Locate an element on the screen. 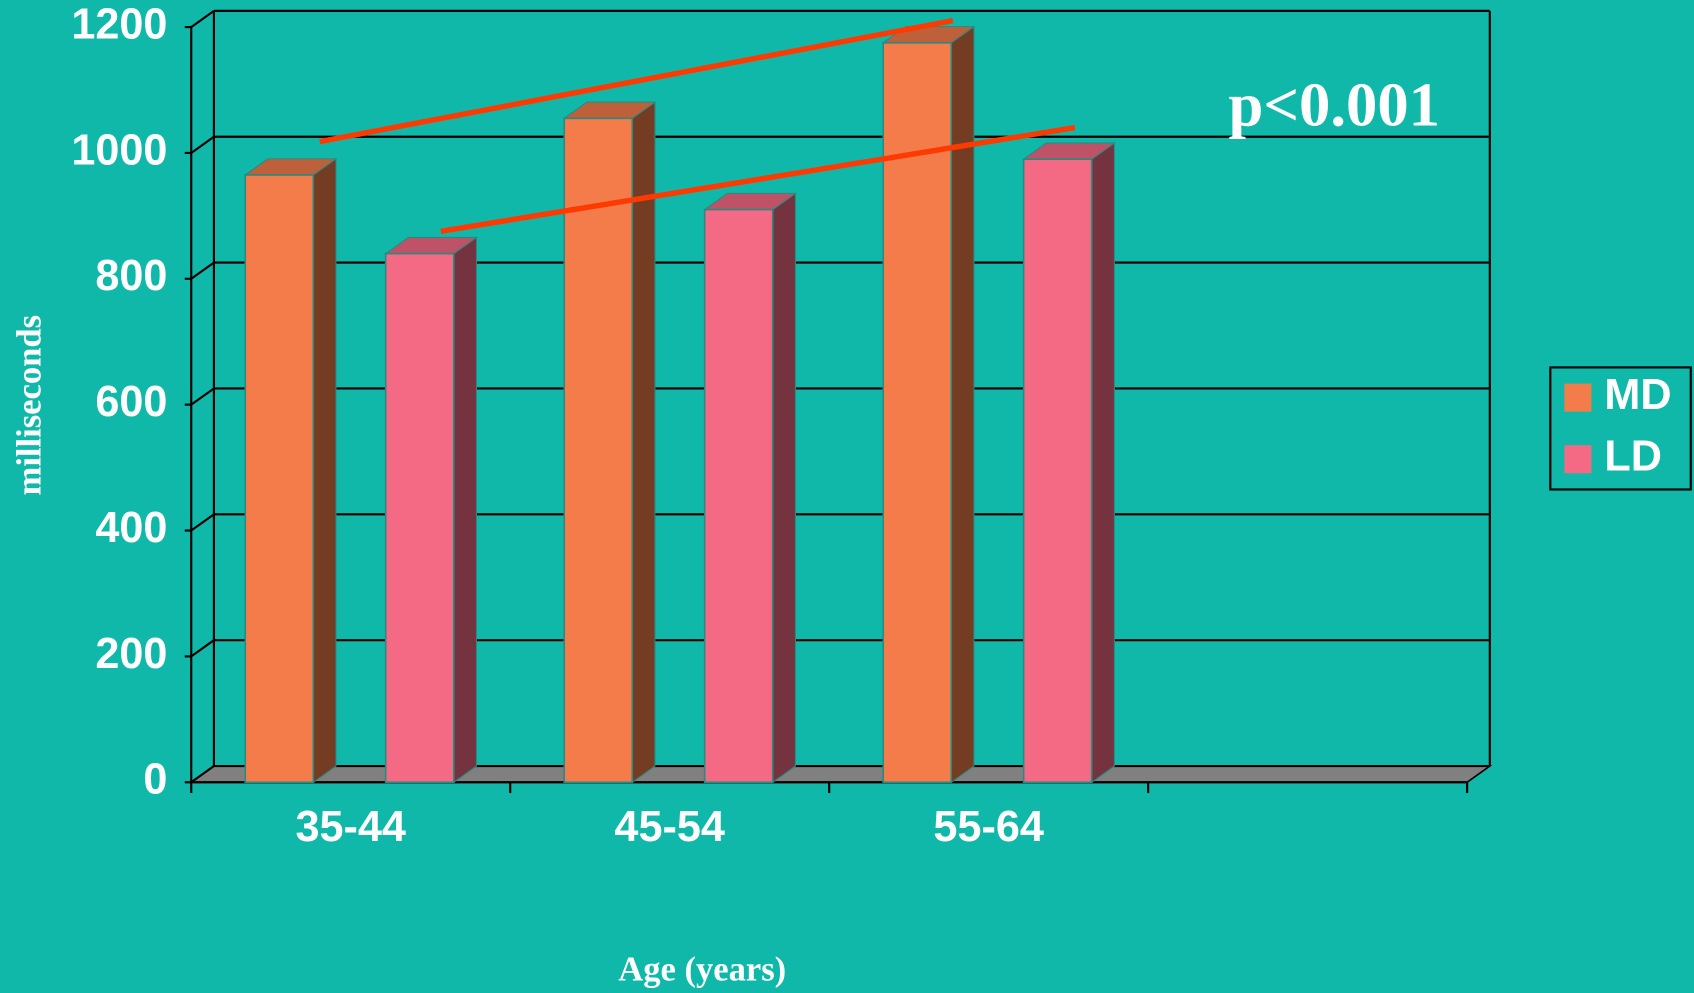 The width and height of the screenshot is (1694, 993). annotation: p<0.001 is located at coordinates (1334, 105).